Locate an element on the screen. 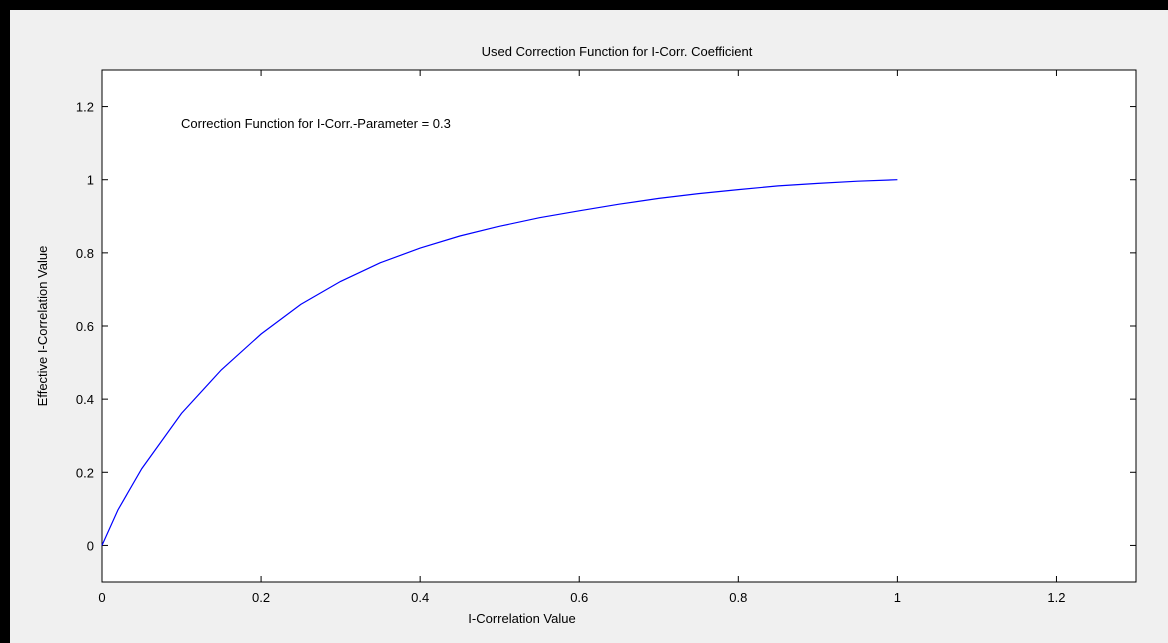  y-tick-label: 0.6 is located at coordinates (85, 326).